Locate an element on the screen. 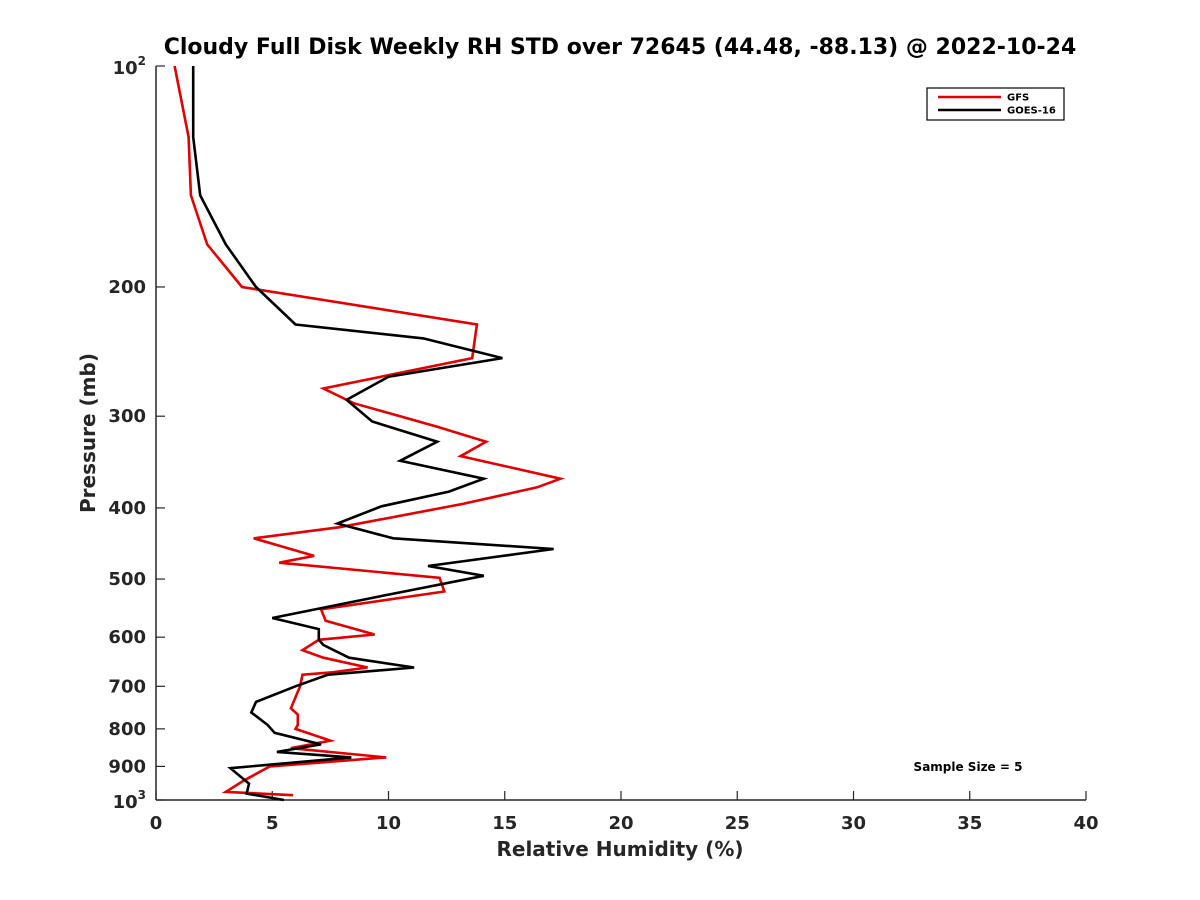 Image resolution: width=1200 pixels, height=900 pixels. x-tick-label: 35 is located at coordinates (969, 823).